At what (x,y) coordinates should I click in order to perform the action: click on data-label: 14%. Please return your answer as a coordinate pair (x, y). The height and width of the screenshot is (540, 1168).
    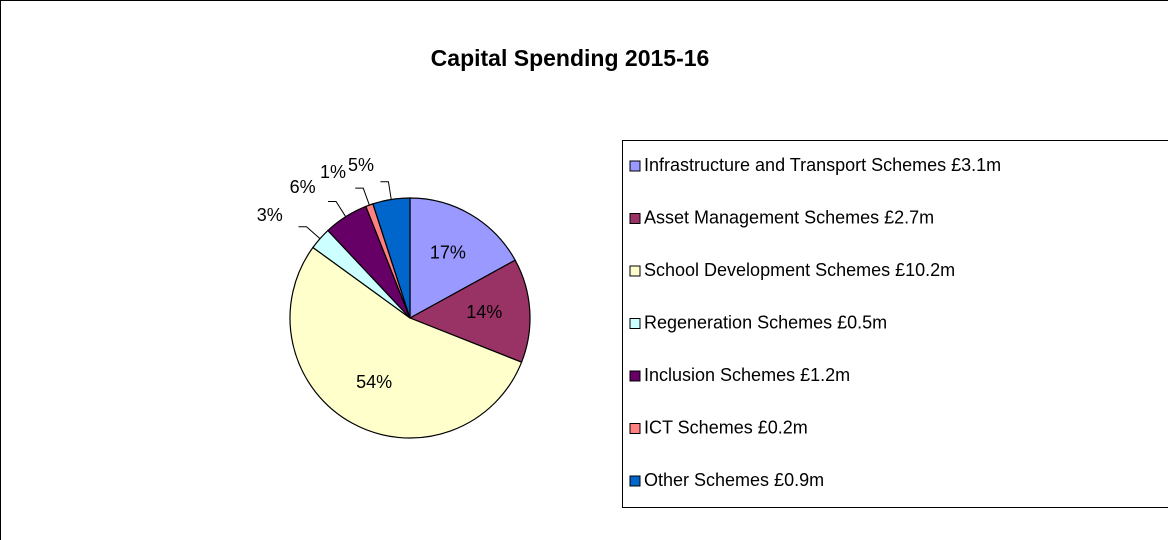
    Looking at the image, I should click on (484, 312).